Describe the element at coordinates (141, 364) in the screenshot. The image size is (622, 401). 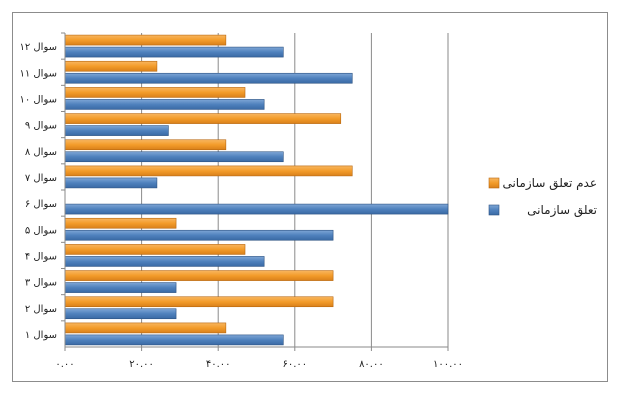
I see `x-tick-label: ۲۰.۰۰` at that location.